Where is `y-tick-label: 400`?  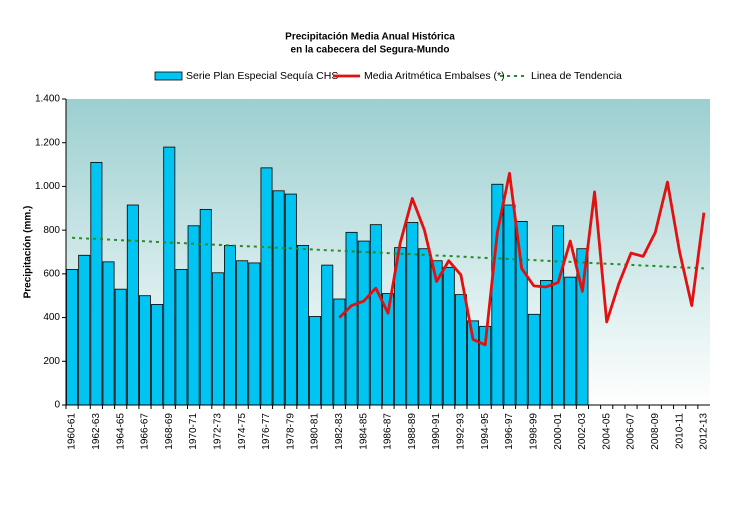
y-tick-label: 400 is located at coordinates (51, 317).